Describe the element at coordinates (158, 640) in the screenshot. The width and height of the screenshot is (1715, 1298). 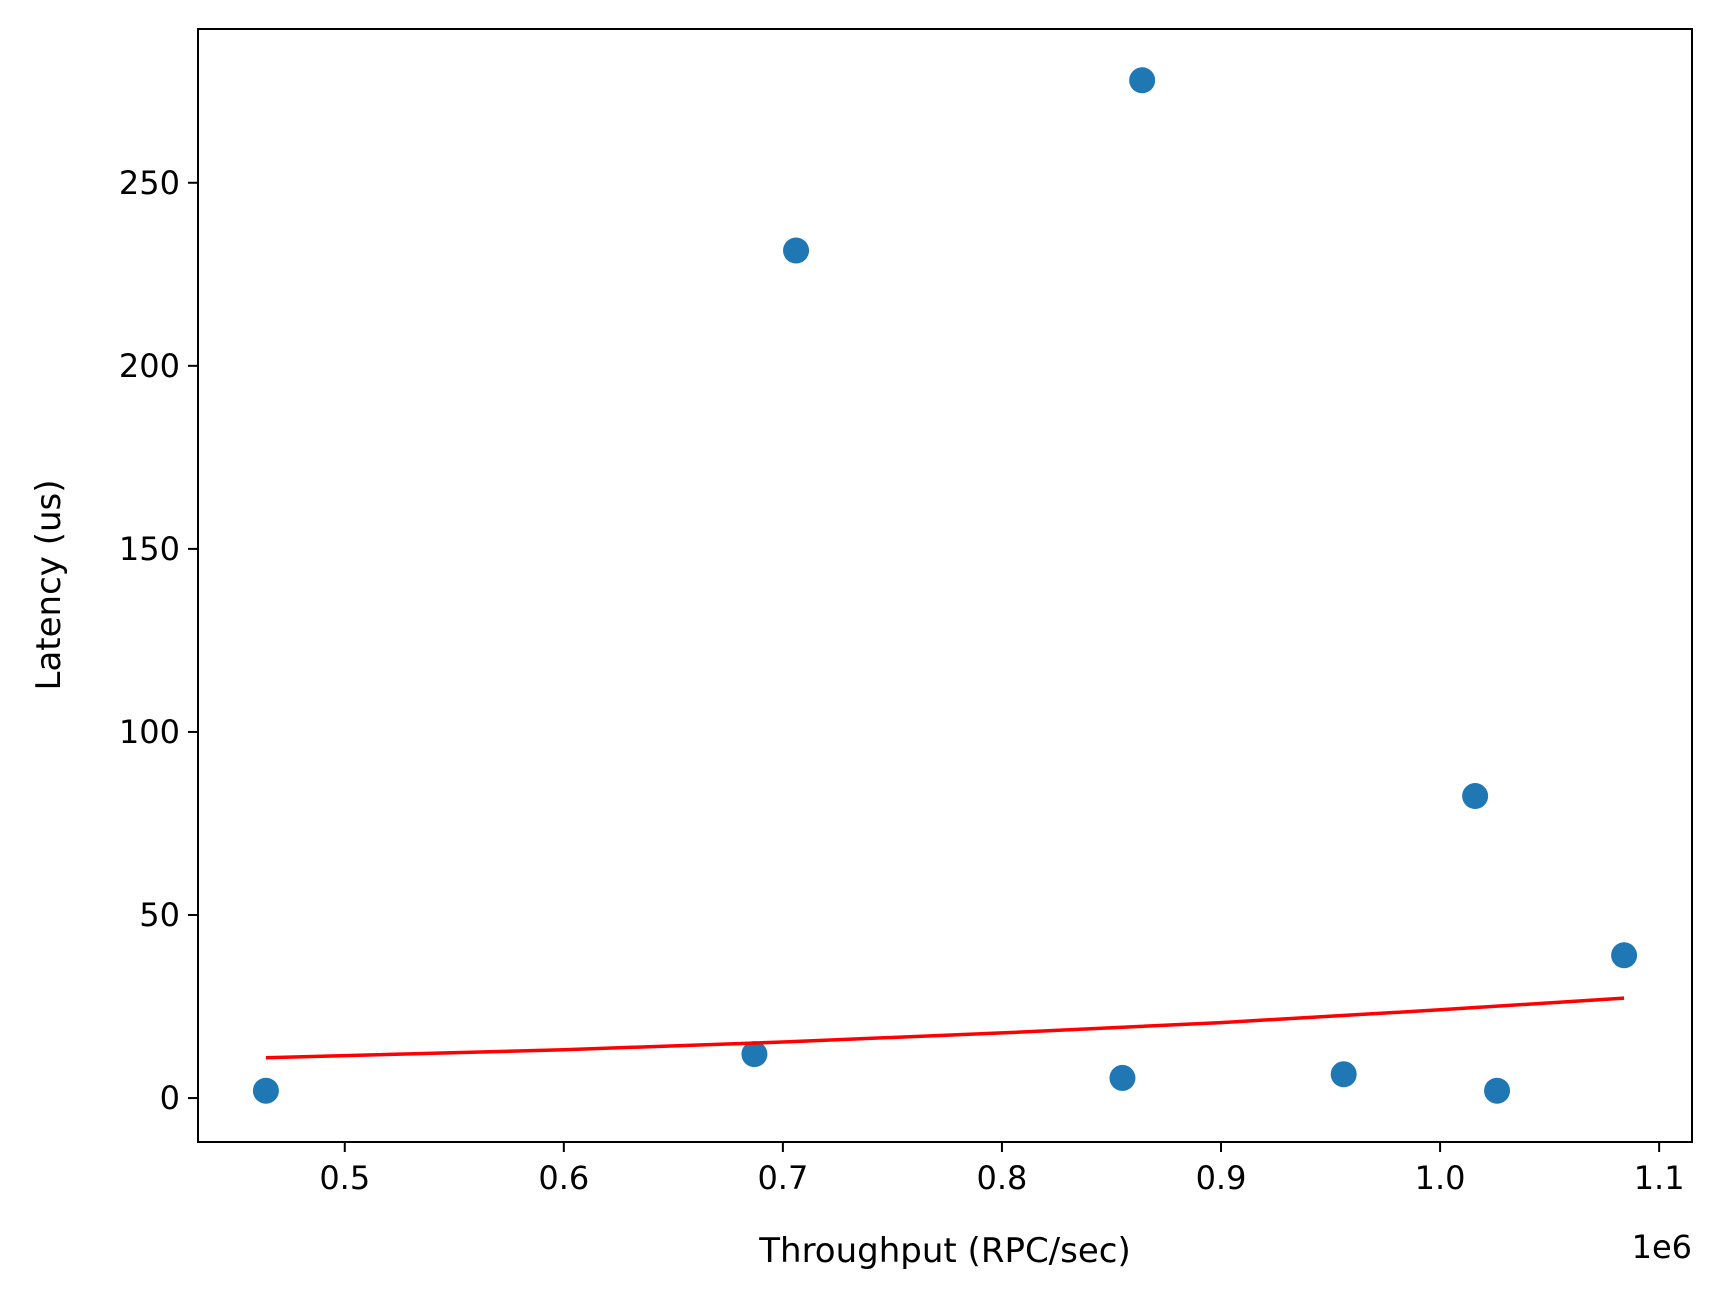
I see `y-axis-ticks: 0 50 100 150 200 250` at that location.